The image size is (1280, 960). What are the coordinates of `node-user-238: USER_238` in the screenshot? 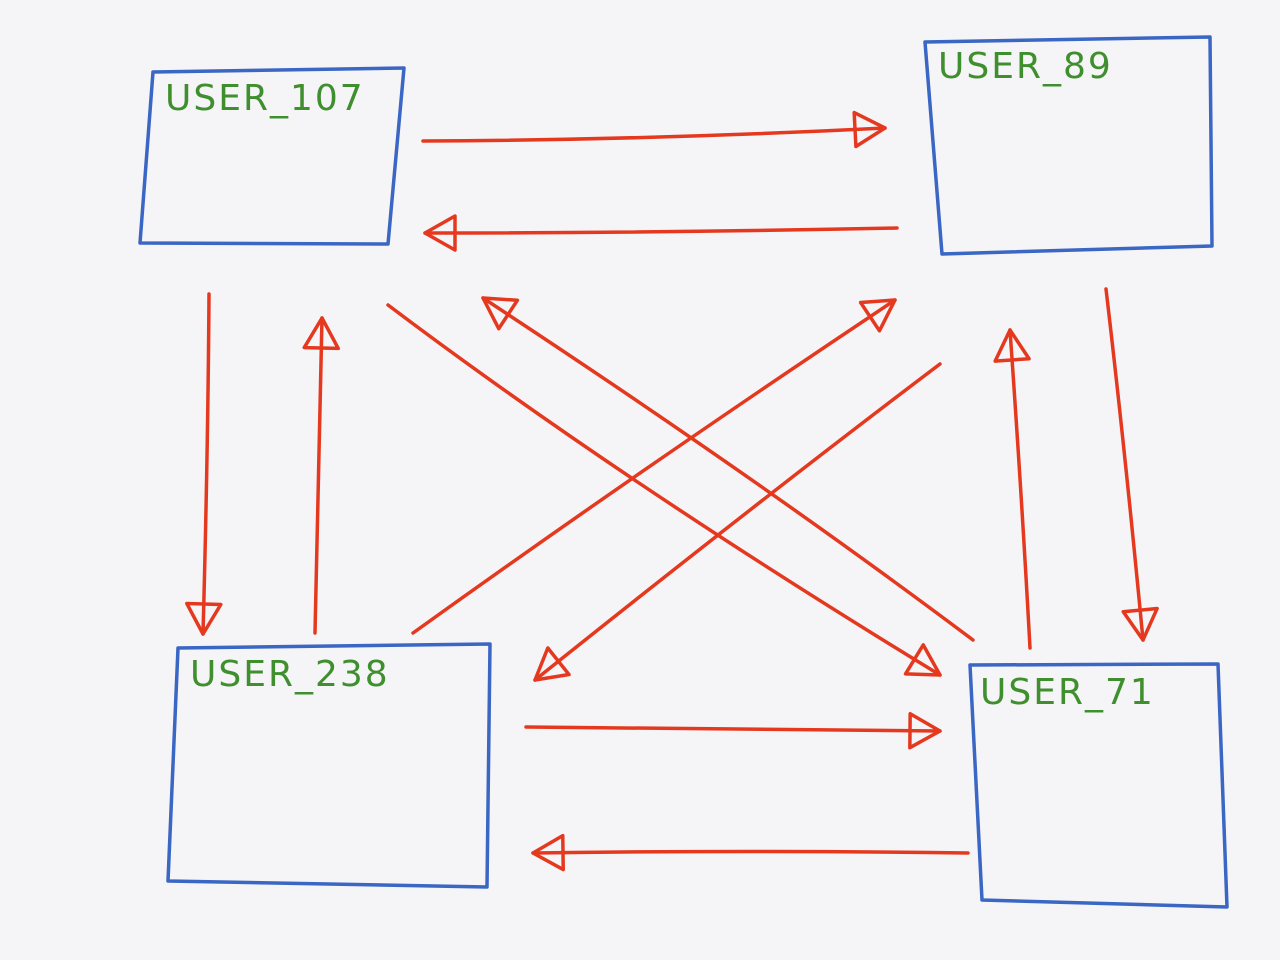 It's located at (329, 765).